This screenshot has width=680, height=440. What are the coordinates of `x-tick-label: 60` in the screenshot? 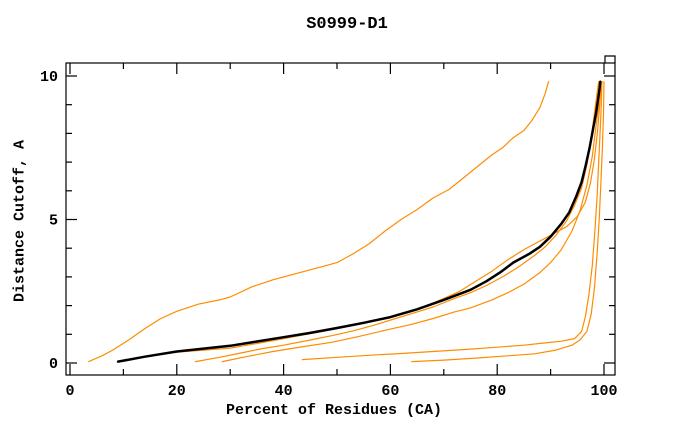 It's located at (390, 391).